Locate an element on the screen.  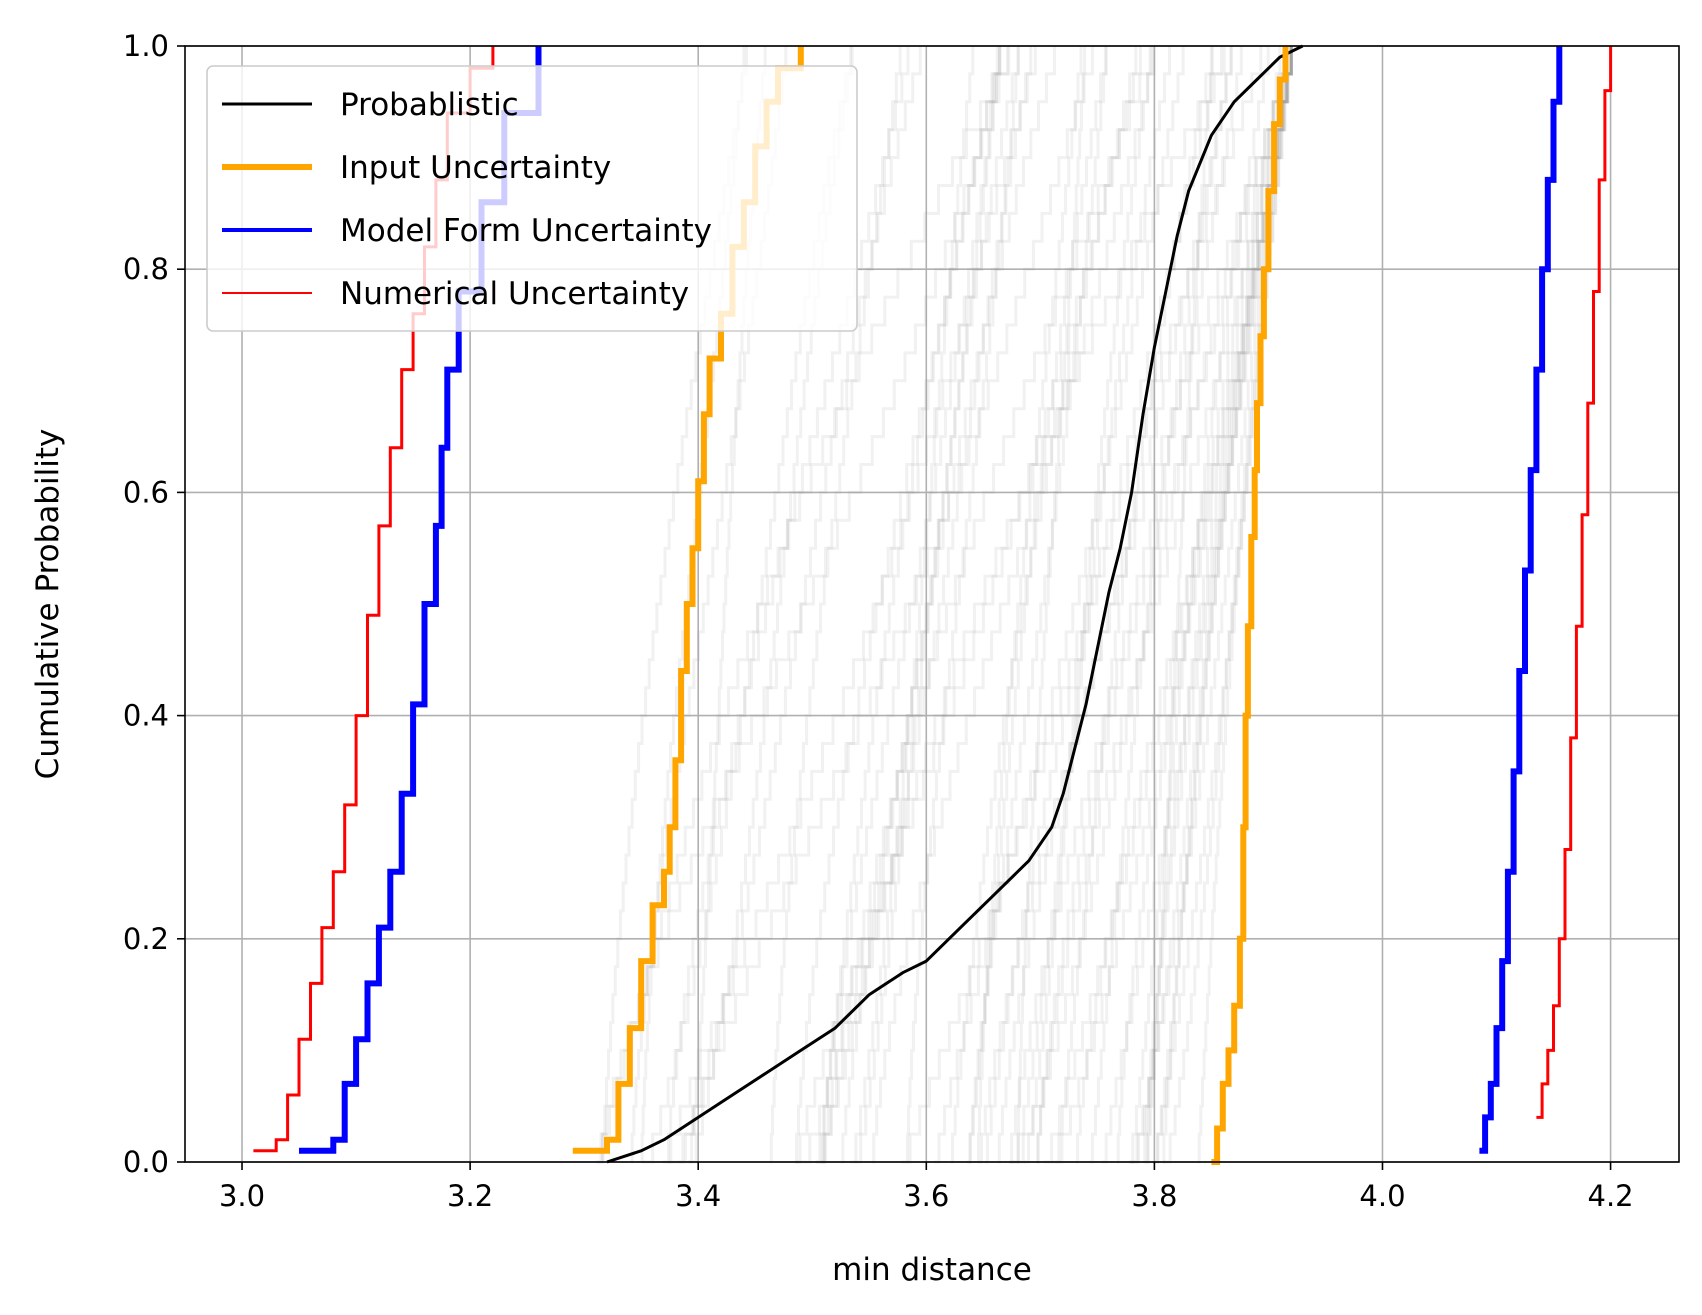
x-tick-label: 4.2 is located at coordinates (1611, 1196).